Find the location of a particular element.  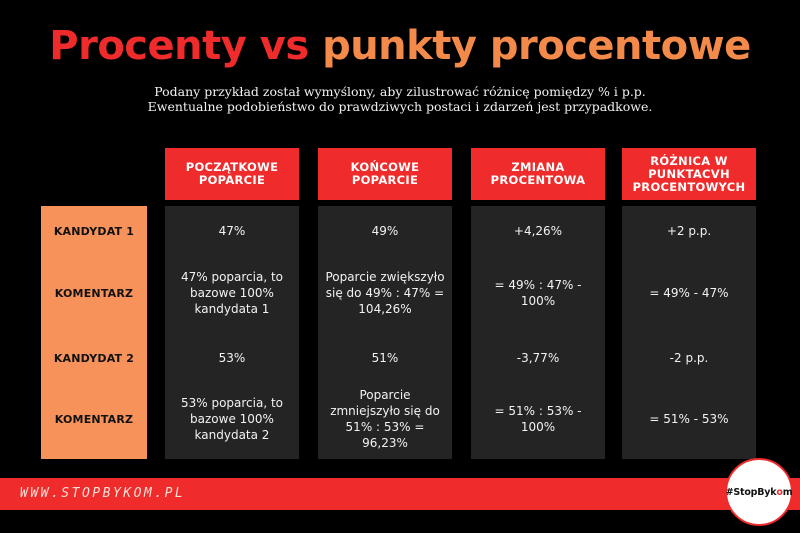

badge-text-end: m is located at coordinates (787, 492).